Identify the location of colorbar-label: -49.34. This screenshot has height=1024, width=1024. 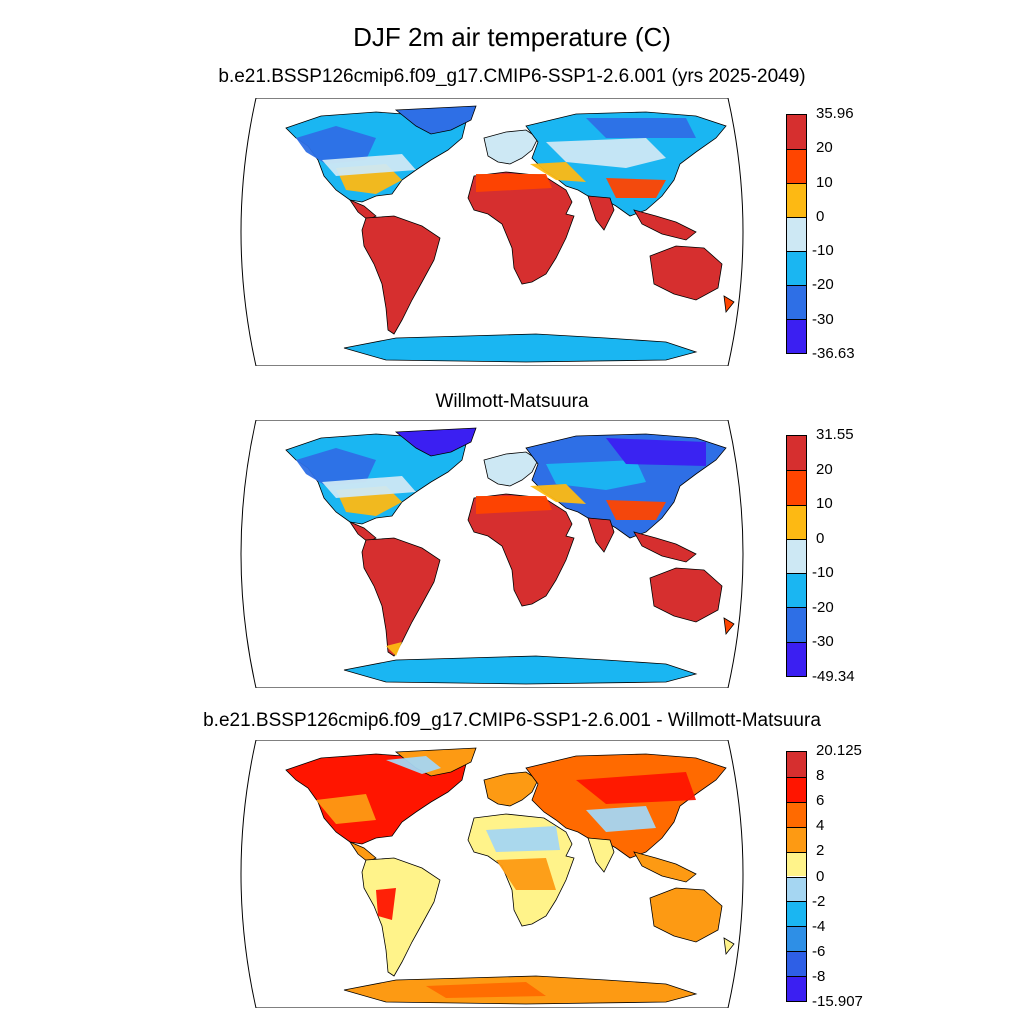
(833, 676).